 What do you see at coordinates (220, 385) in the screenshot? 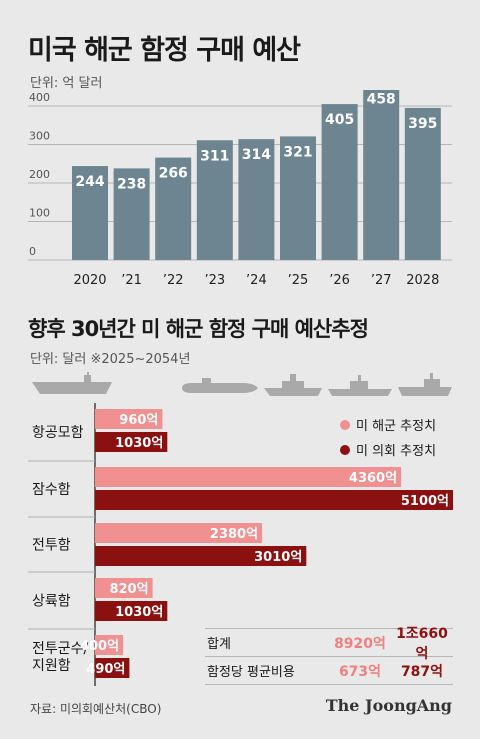
I see `submarine-icon` at bounding box center [220, 385].